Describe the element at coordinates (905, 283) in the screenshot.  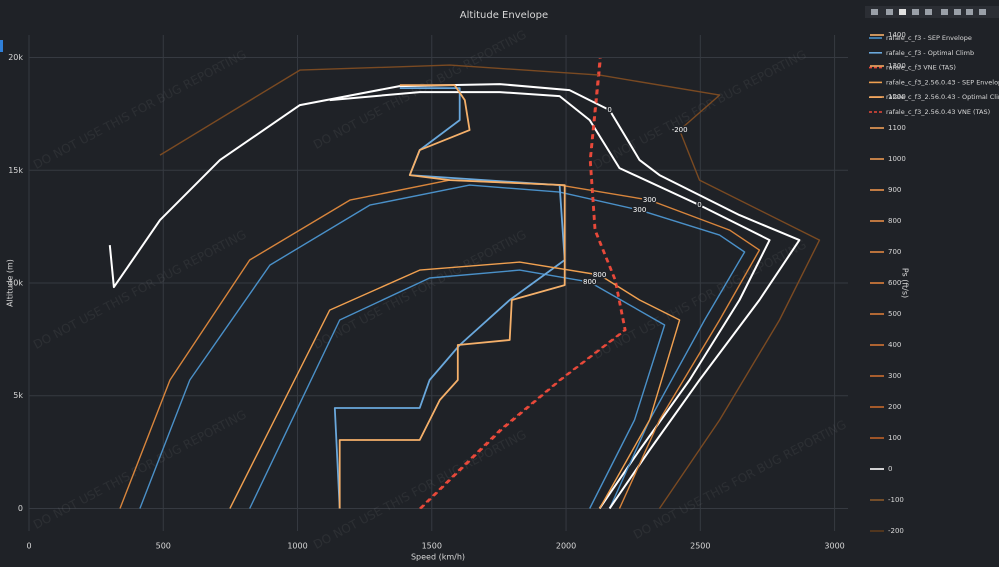
I see `colorbar-title: Ps (ft/s)` at that location.